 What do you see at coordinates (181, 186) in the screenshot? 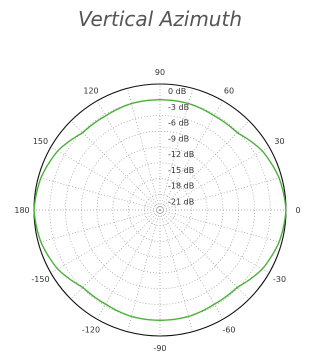
I see `radial-label: -18 dB` at bounding box center [181, 186].